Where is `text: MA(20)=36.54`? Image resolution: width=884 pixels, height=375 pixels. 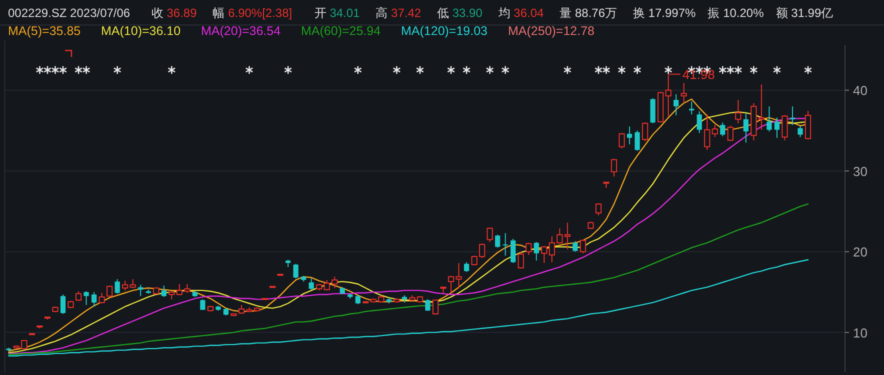 text: MA(20)=36.54 is located at coordinates (241, 31).